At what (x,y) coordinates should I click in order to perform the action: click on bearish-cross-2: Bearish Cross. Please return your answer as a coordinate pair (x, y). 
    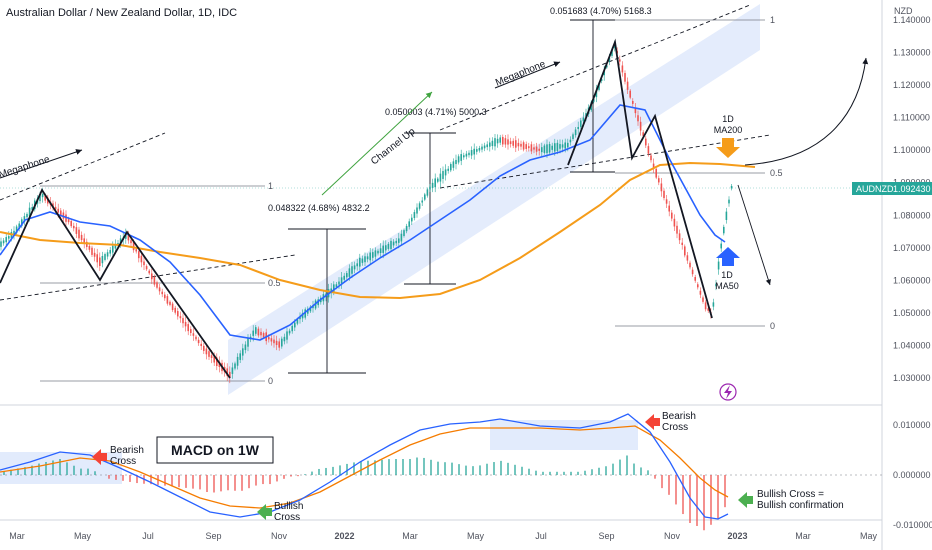
    Looking at the image, I should click on (670, 422).